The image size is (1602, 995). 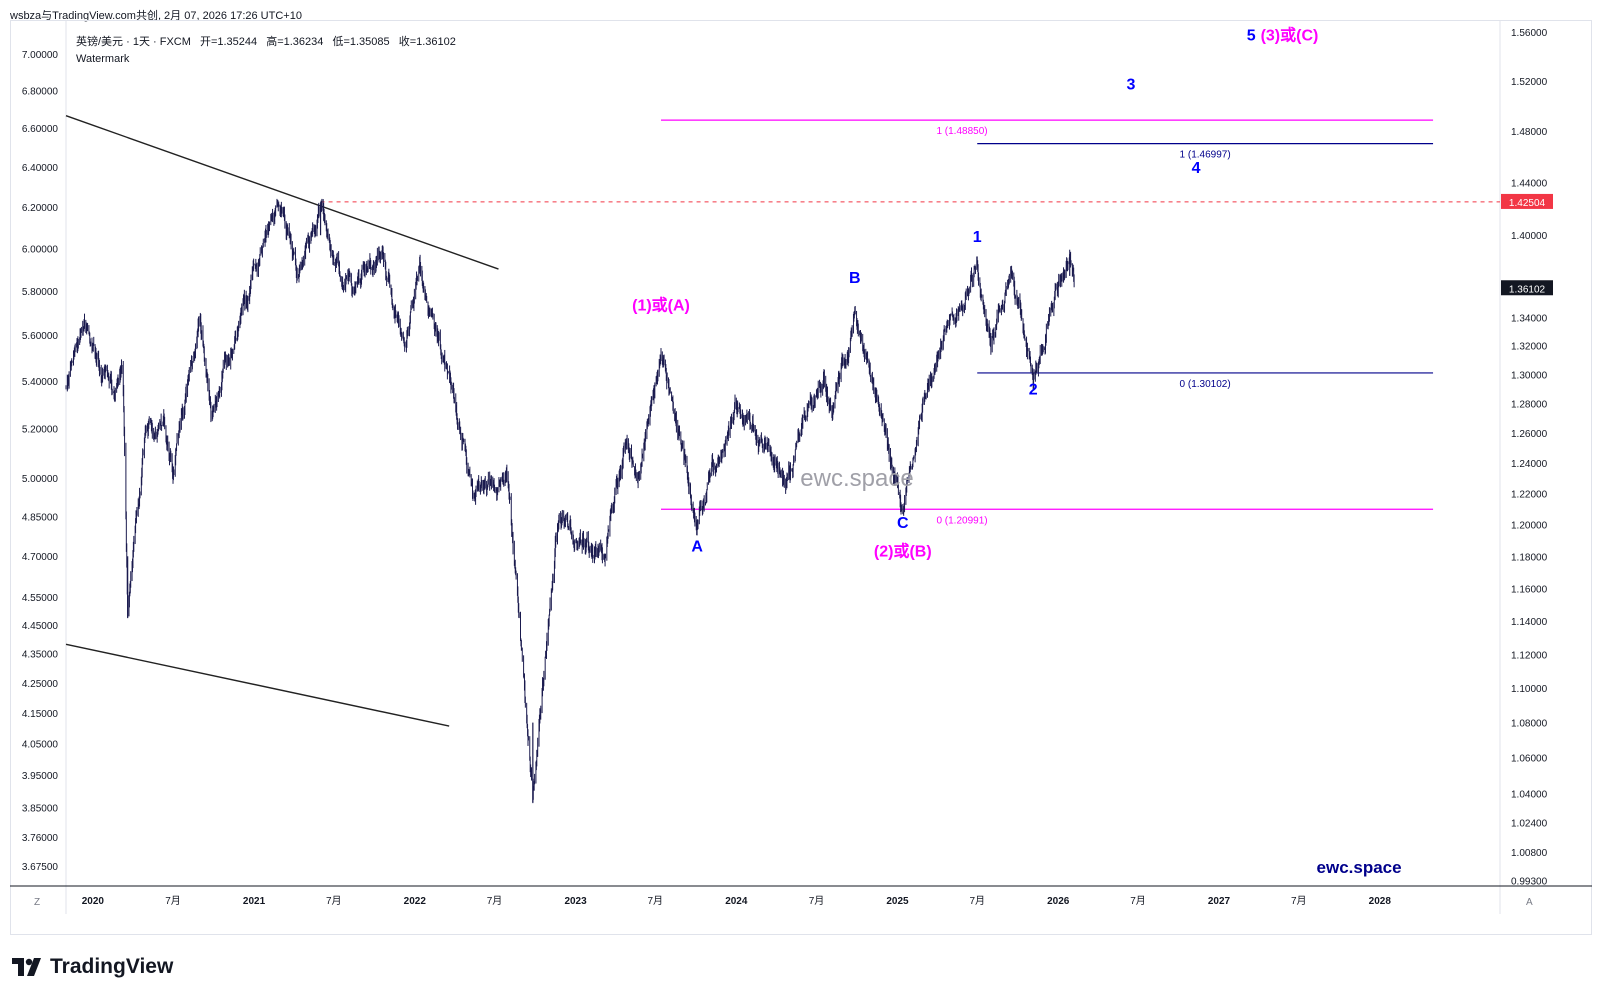 I want to click on wave-label: (3)或(C), so click(x=1290, y=34).